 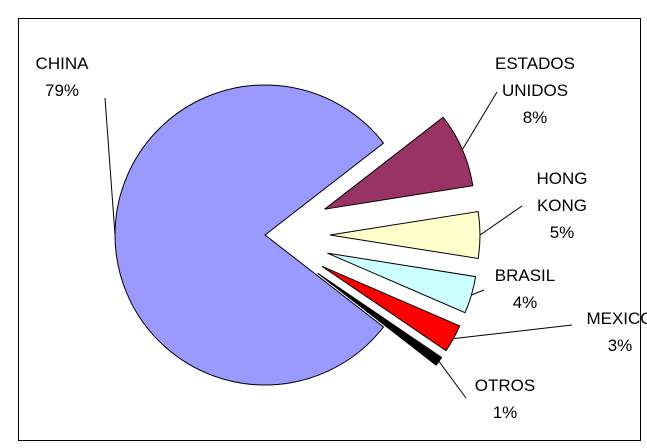 What do you see at coordinates (562, 192) in the screenshot?
I see `category-label: HONG KONG` at bounding box center [562, 192].